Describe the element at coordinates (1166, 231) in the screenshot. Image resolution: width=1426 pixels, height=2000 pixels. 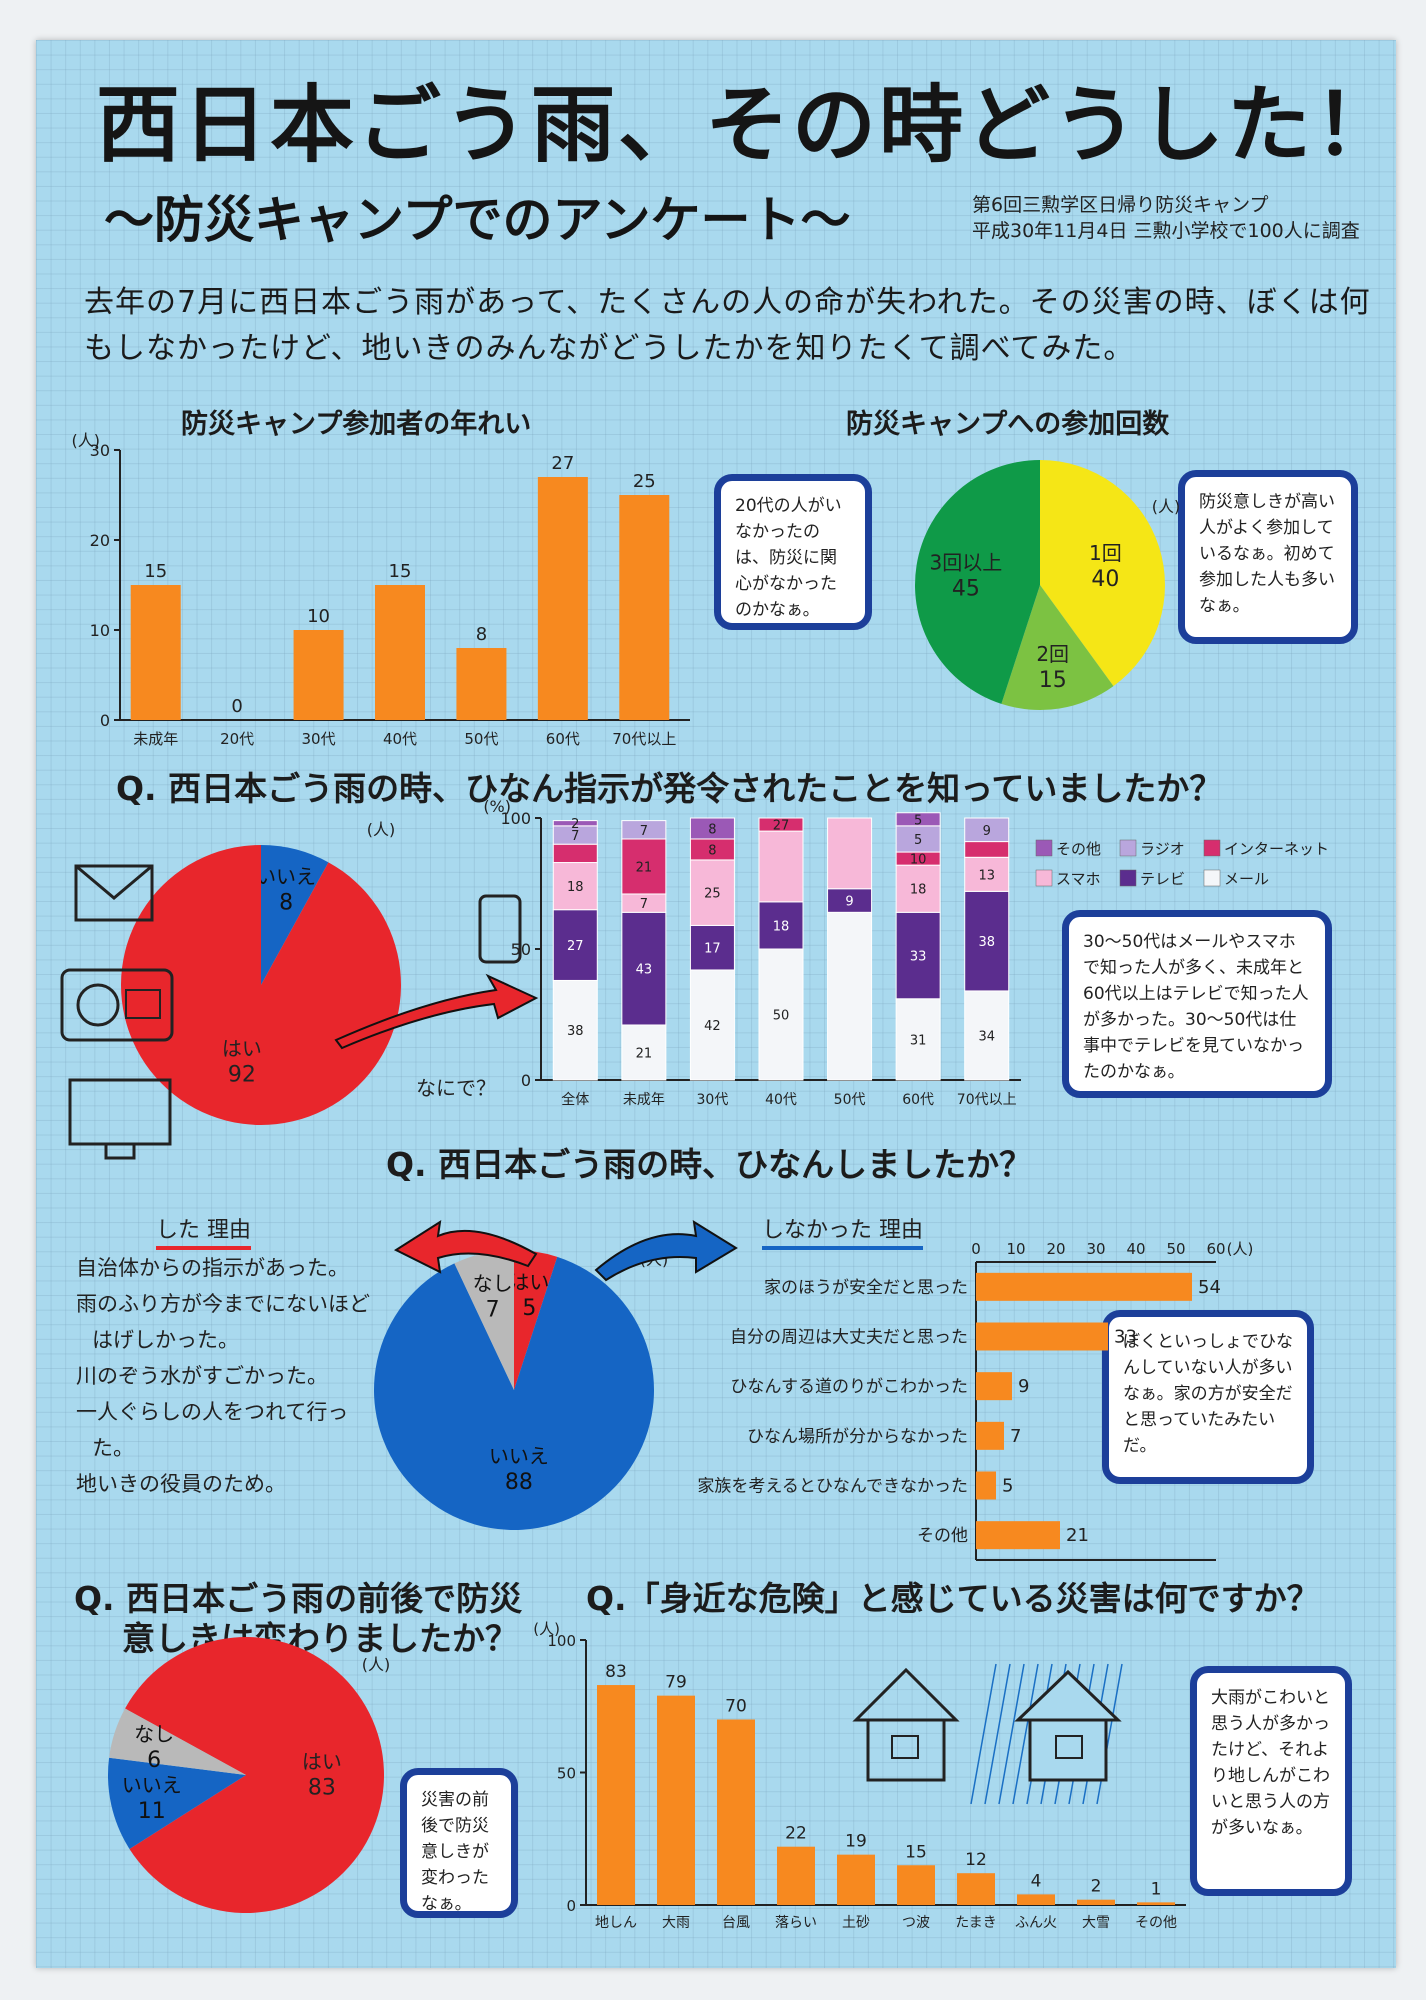
I see `survey-meta-line2: 平成30年11月4日 三勲小学校で100人に調査` at that location.